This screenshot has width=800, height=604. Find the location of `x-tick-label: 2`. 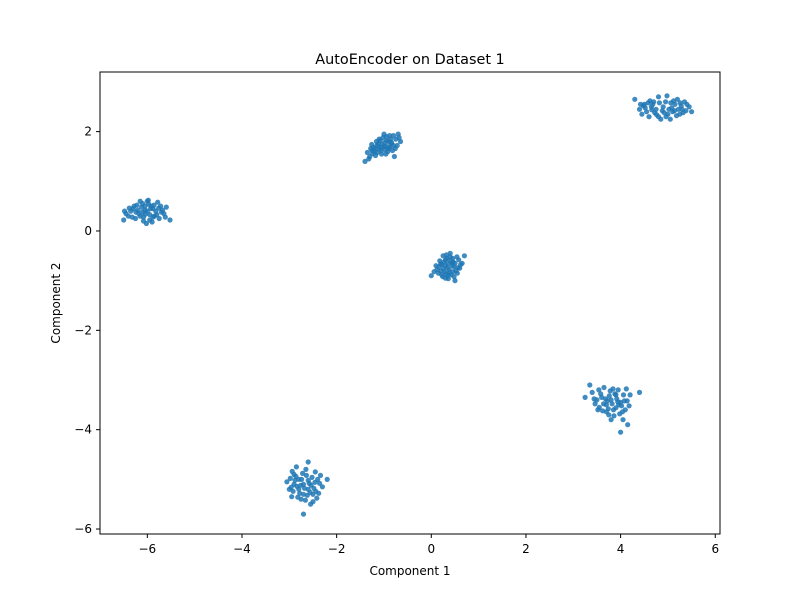

x-tick-label: 2 is located at coordinates (526, 549).